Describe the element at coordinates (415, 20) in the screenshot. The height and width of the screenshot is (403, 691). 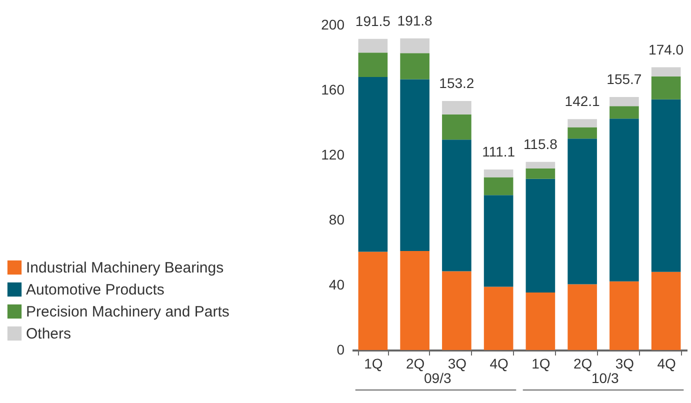
I see `total-label: 191.8` at that location.